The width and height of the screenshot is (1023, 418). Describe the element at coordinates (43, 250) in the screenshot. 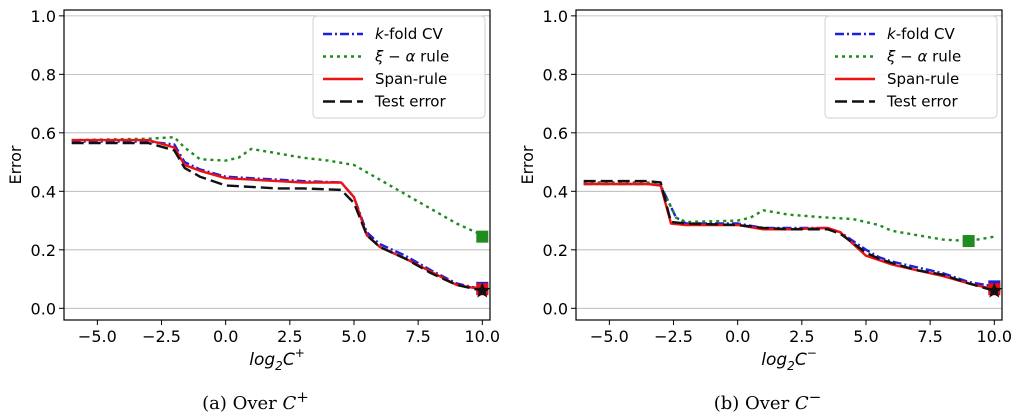

I see `chart-a-ytick-label-1: 0.2` at that location.